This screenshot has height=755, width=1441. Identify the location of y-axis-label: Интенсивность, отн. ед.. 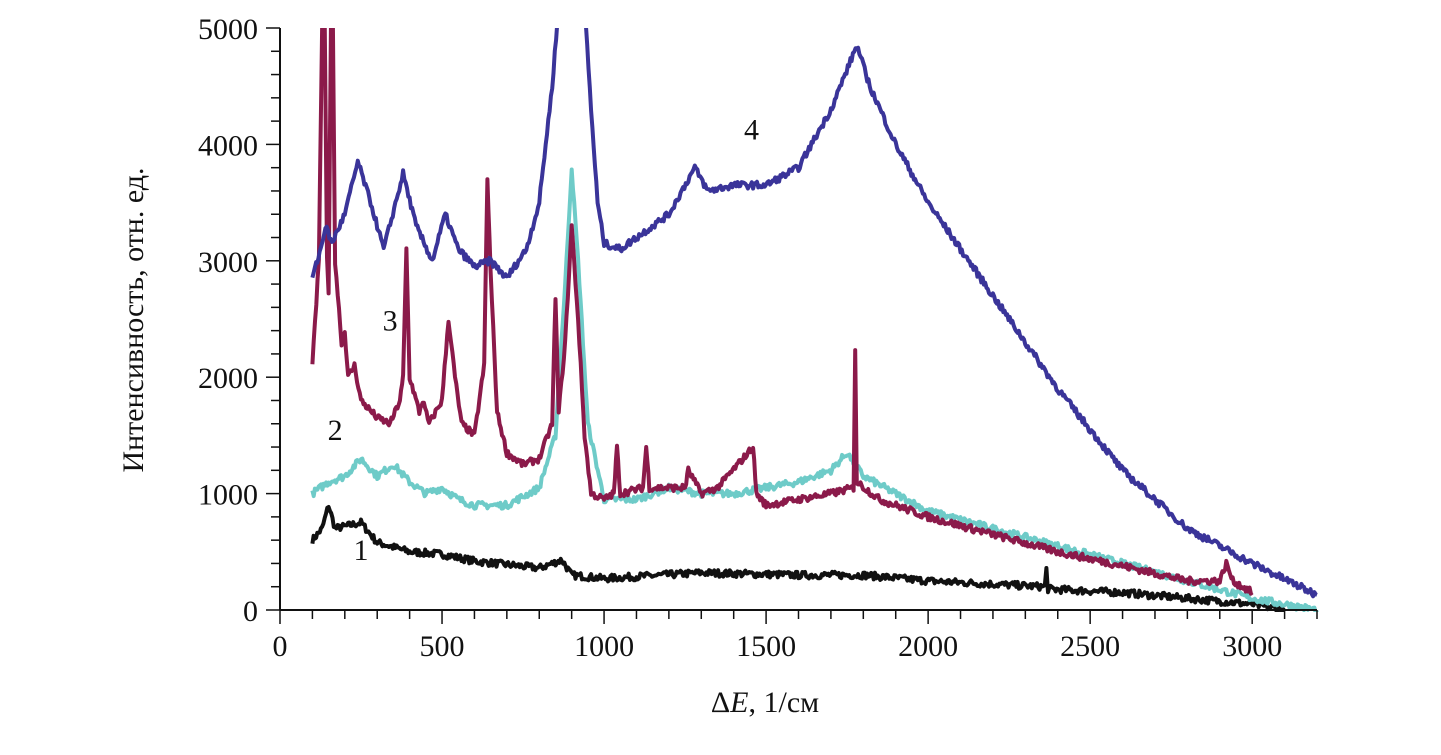
(133, 319).